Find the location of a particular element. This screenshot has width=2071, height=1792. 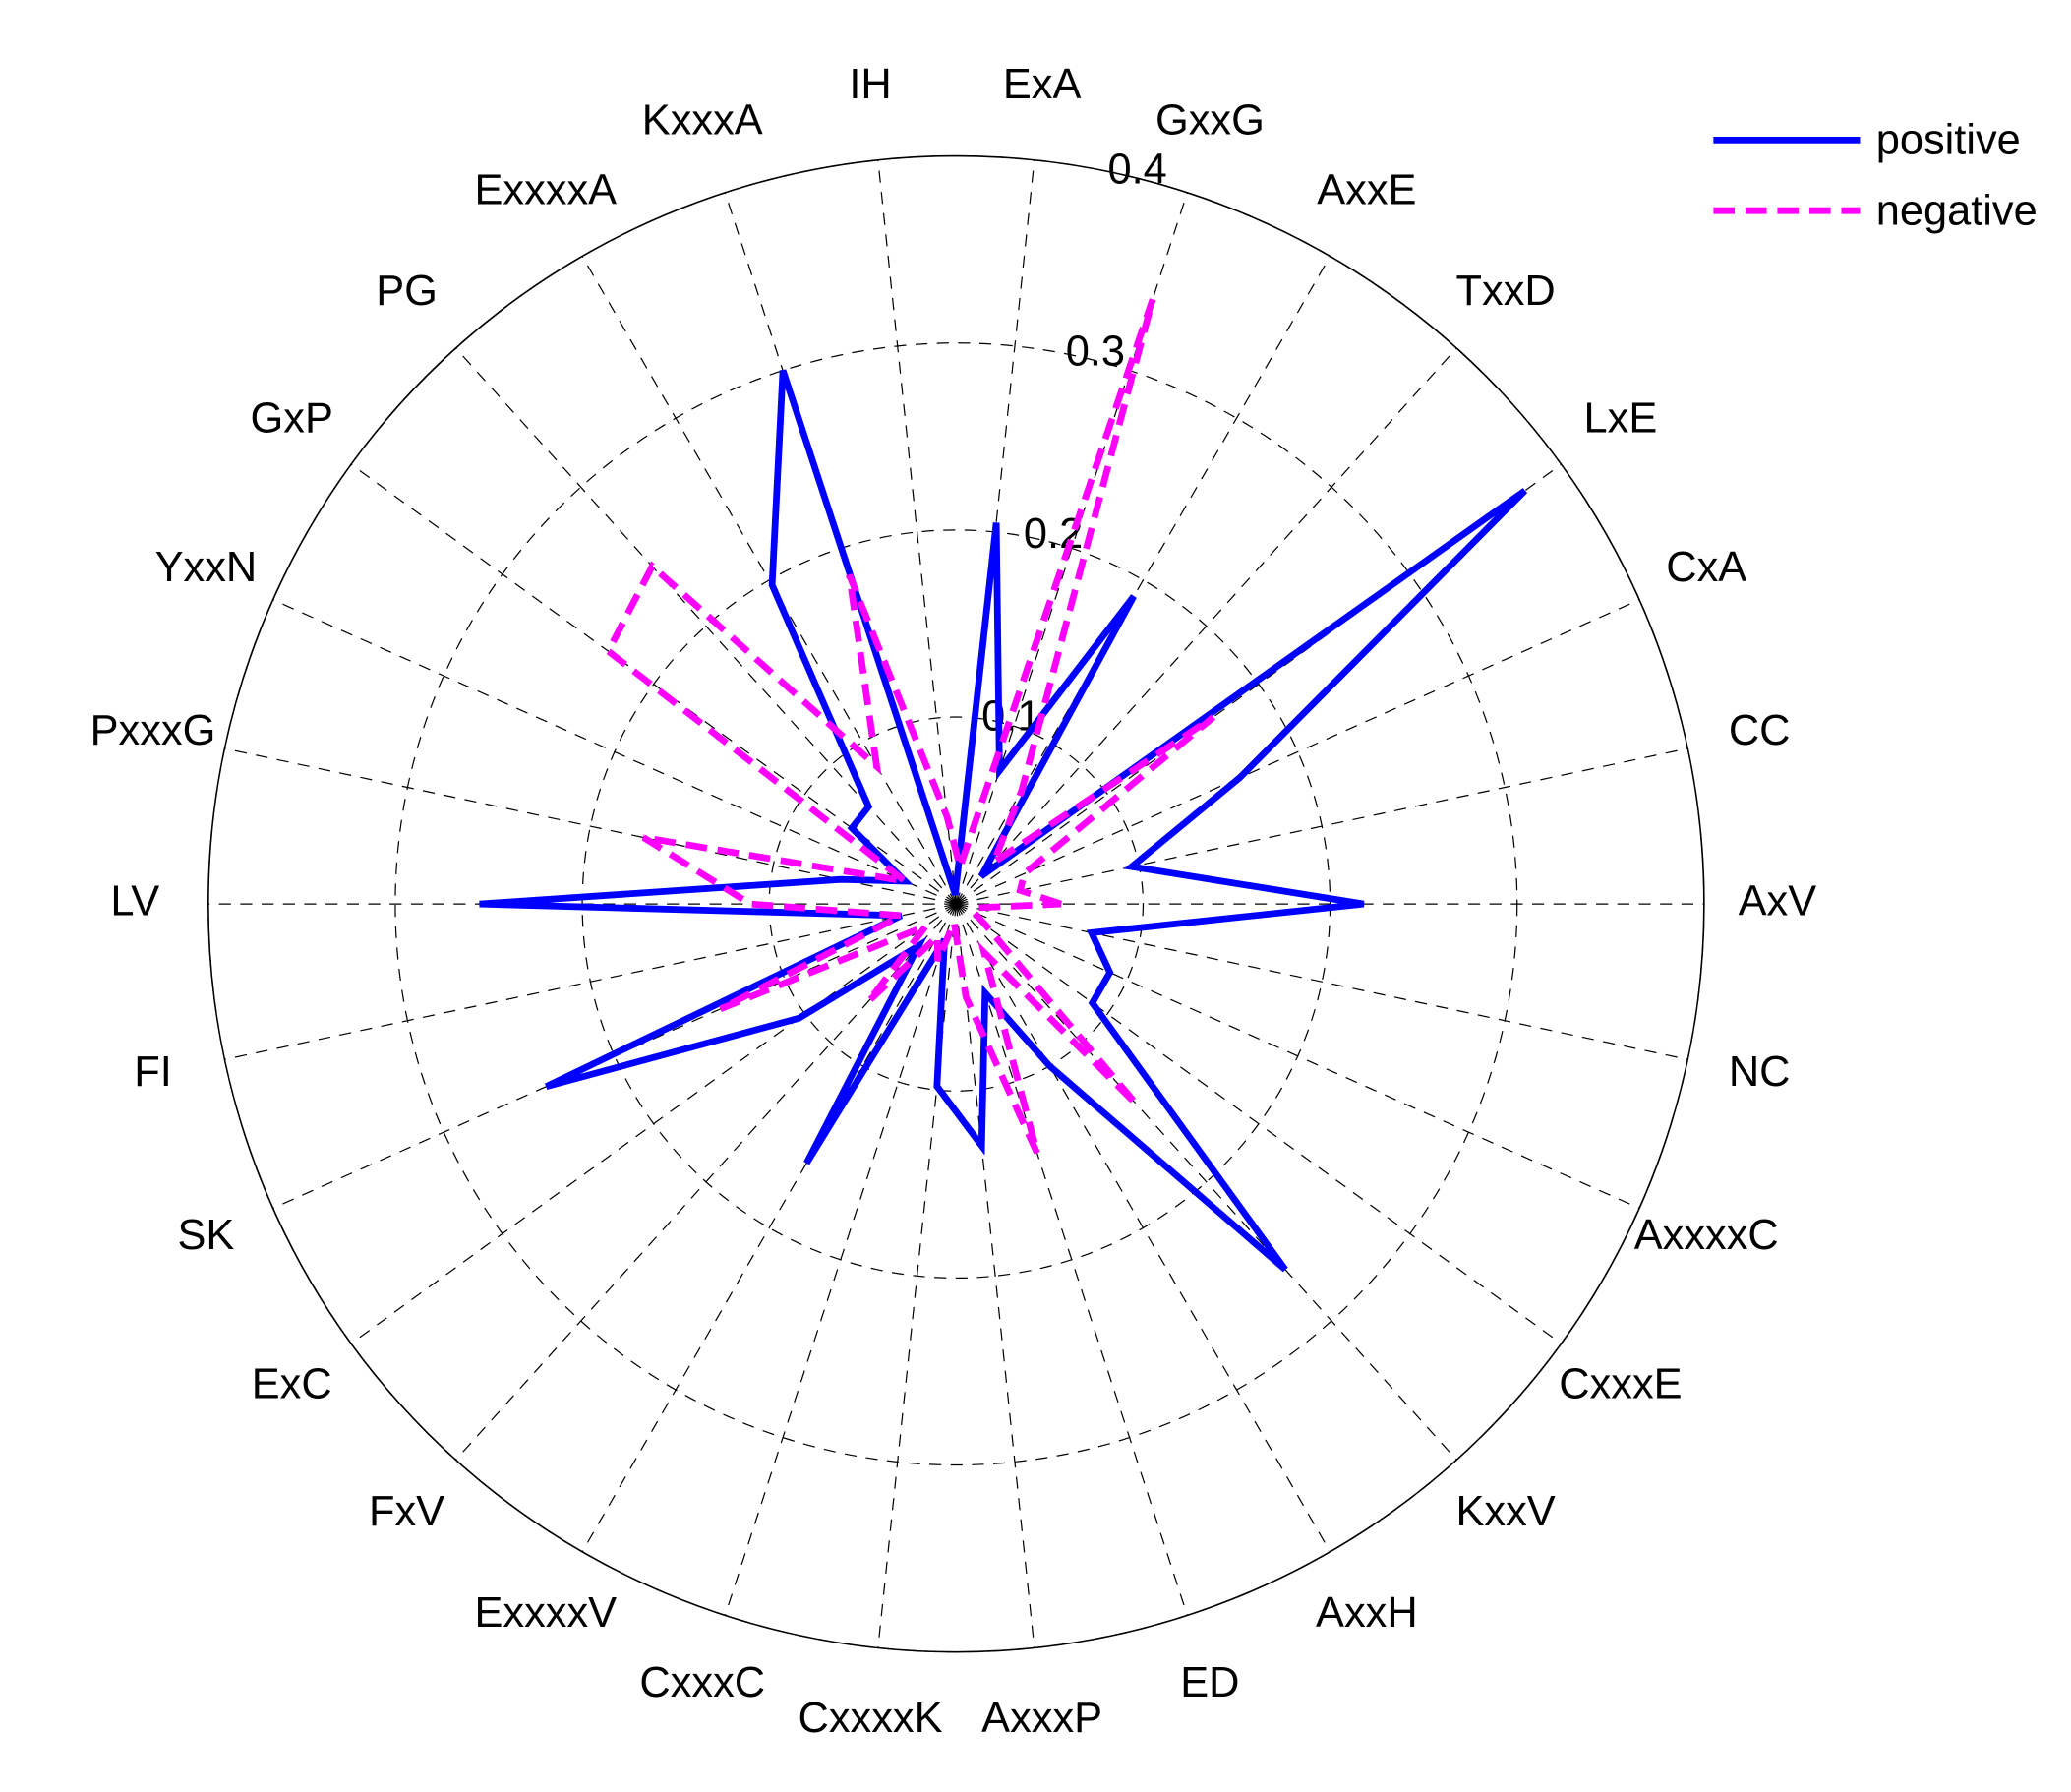

r-tick-label: 0.2 is located at coordinates (1053, 534).